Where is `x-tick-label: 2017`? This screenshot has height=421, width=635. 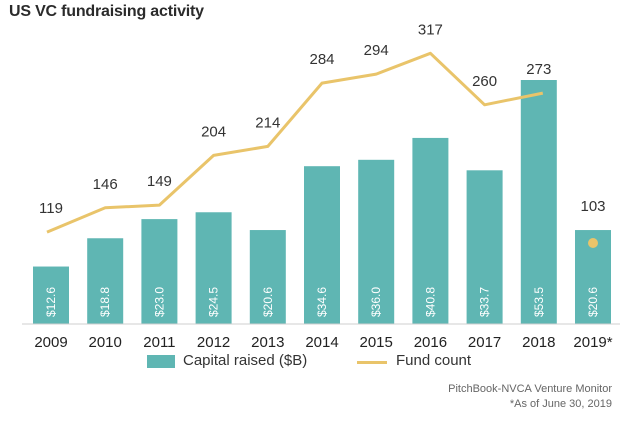
x-tick-label: 2017 is located at coordinates (484, 342).